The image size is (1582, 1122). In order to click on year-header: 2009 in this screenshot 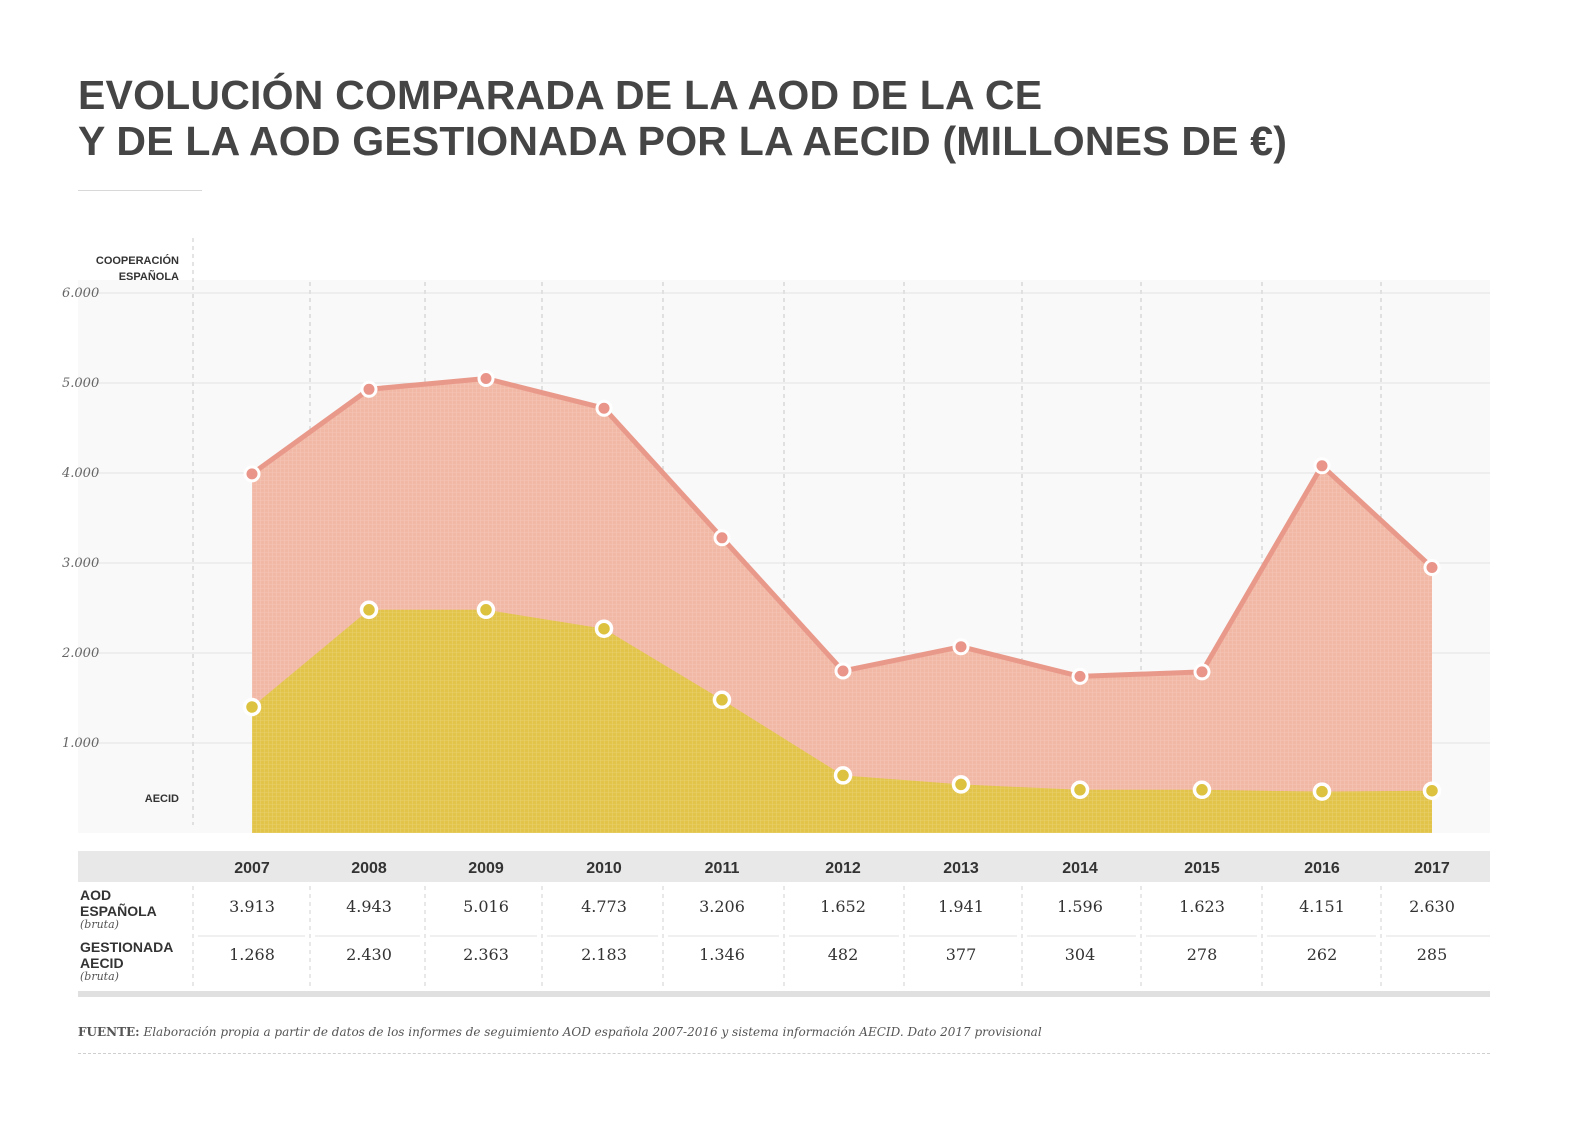, I will do `click(486, 868)`.